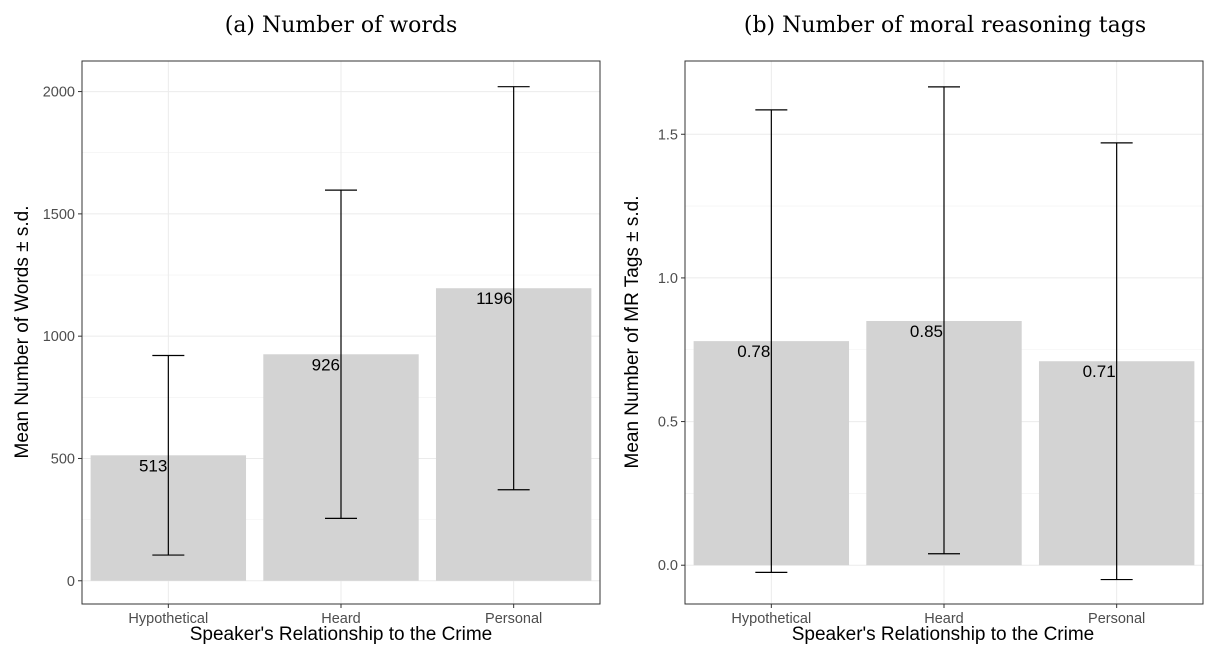 This screenshot has height=656, width=1207. I want to click on panel-a-x-axis-title: Speaker's Relationship to the Crime, so click(341, 634).